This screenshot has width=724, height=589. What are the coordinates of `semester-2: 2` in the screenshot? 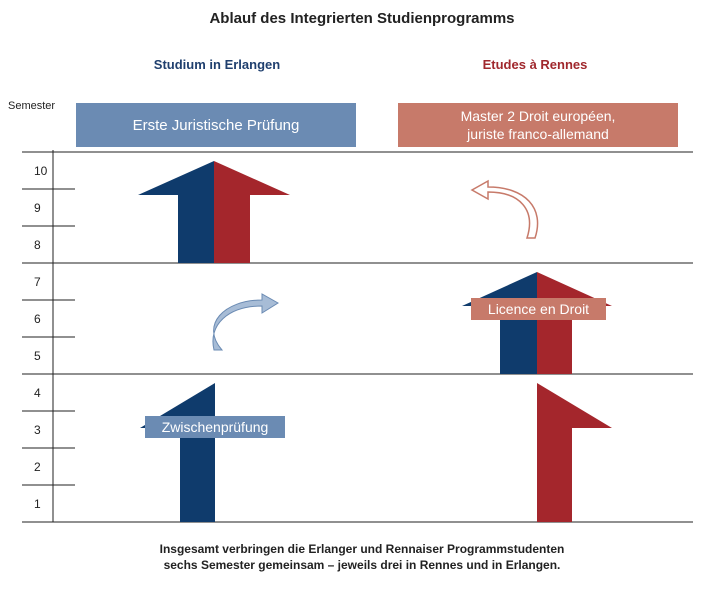 It's located at (37, 467).